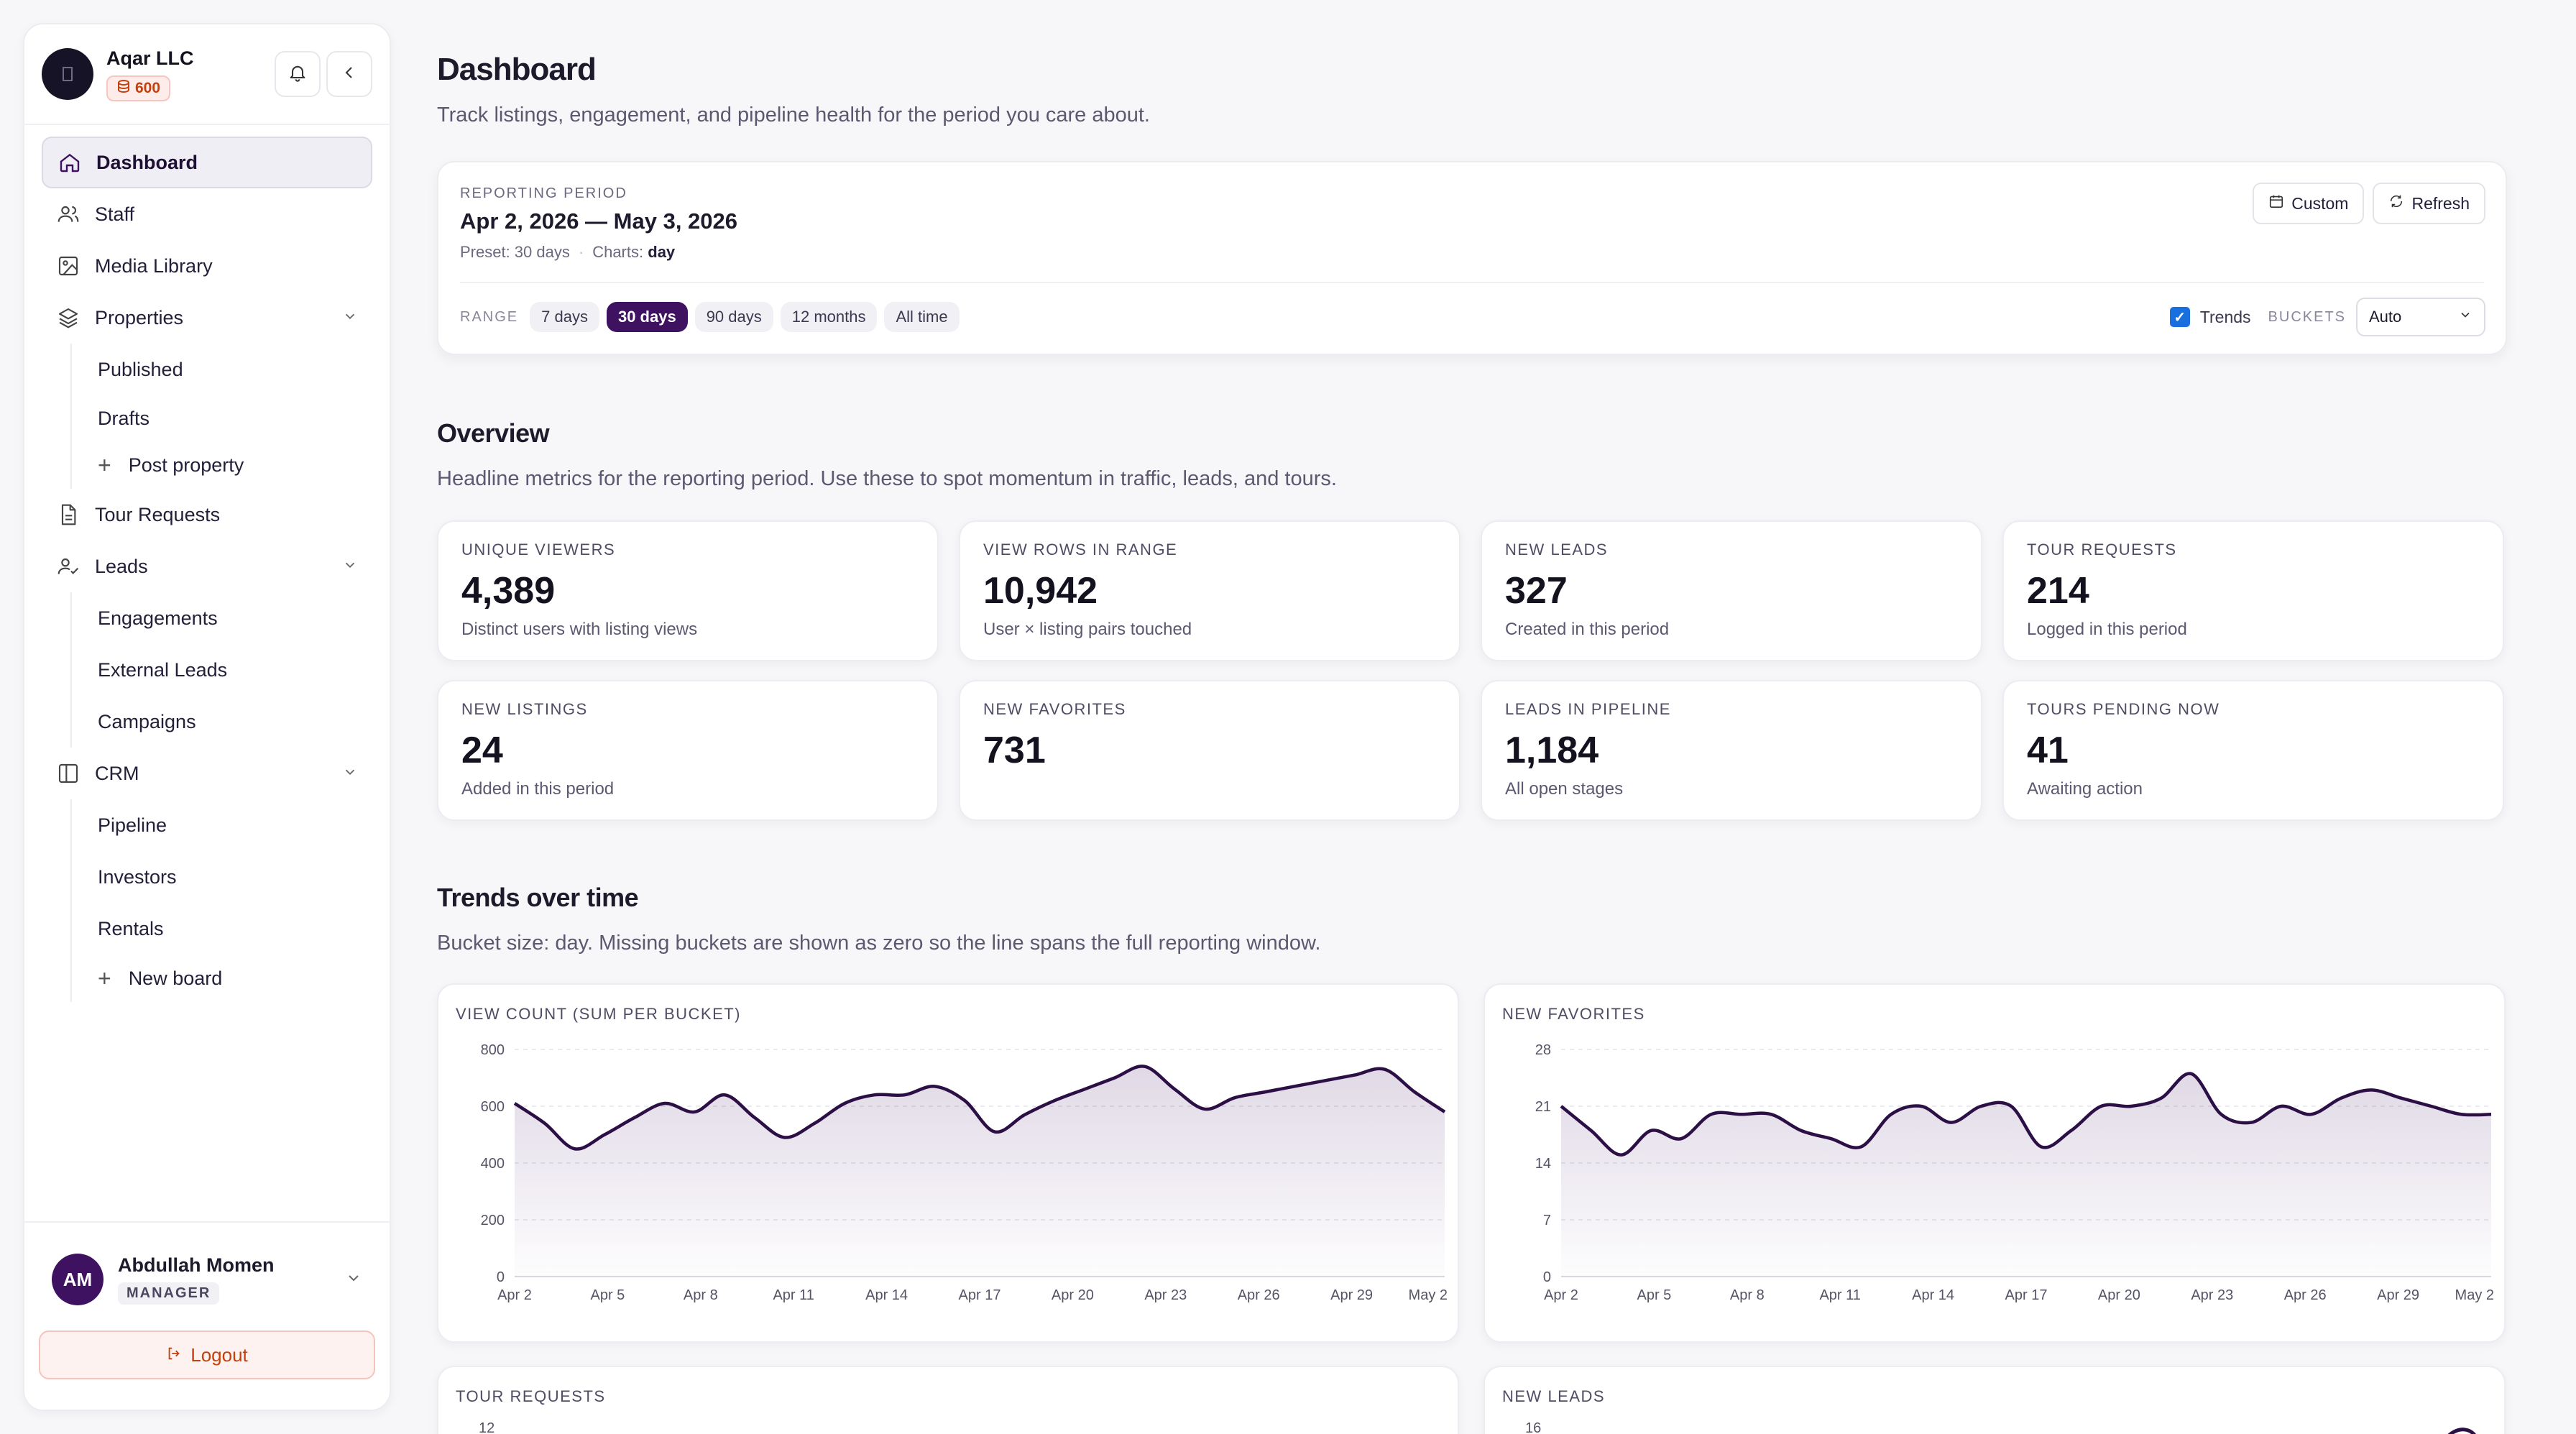 Image resolution: width=2576 pixels, height=1434 pixels. Describe the element at coordinates (2369, 203) in the screenshot. I see `period-actions: Custom Refresh` at that location.